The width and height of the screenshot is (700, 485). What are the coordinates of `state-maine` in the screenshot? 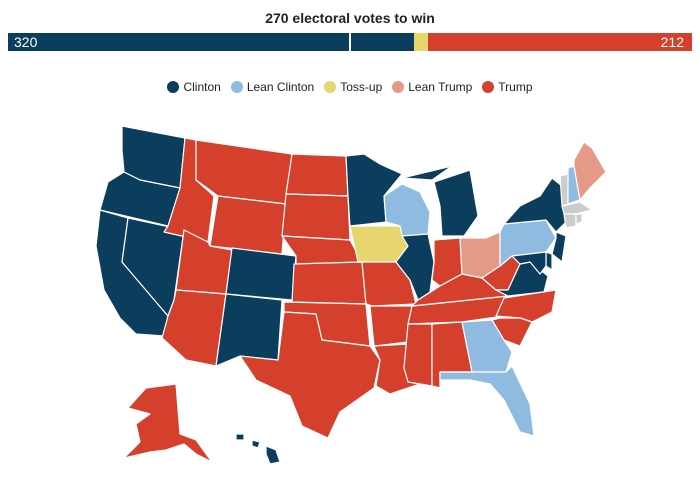 It's located at (590, 171).